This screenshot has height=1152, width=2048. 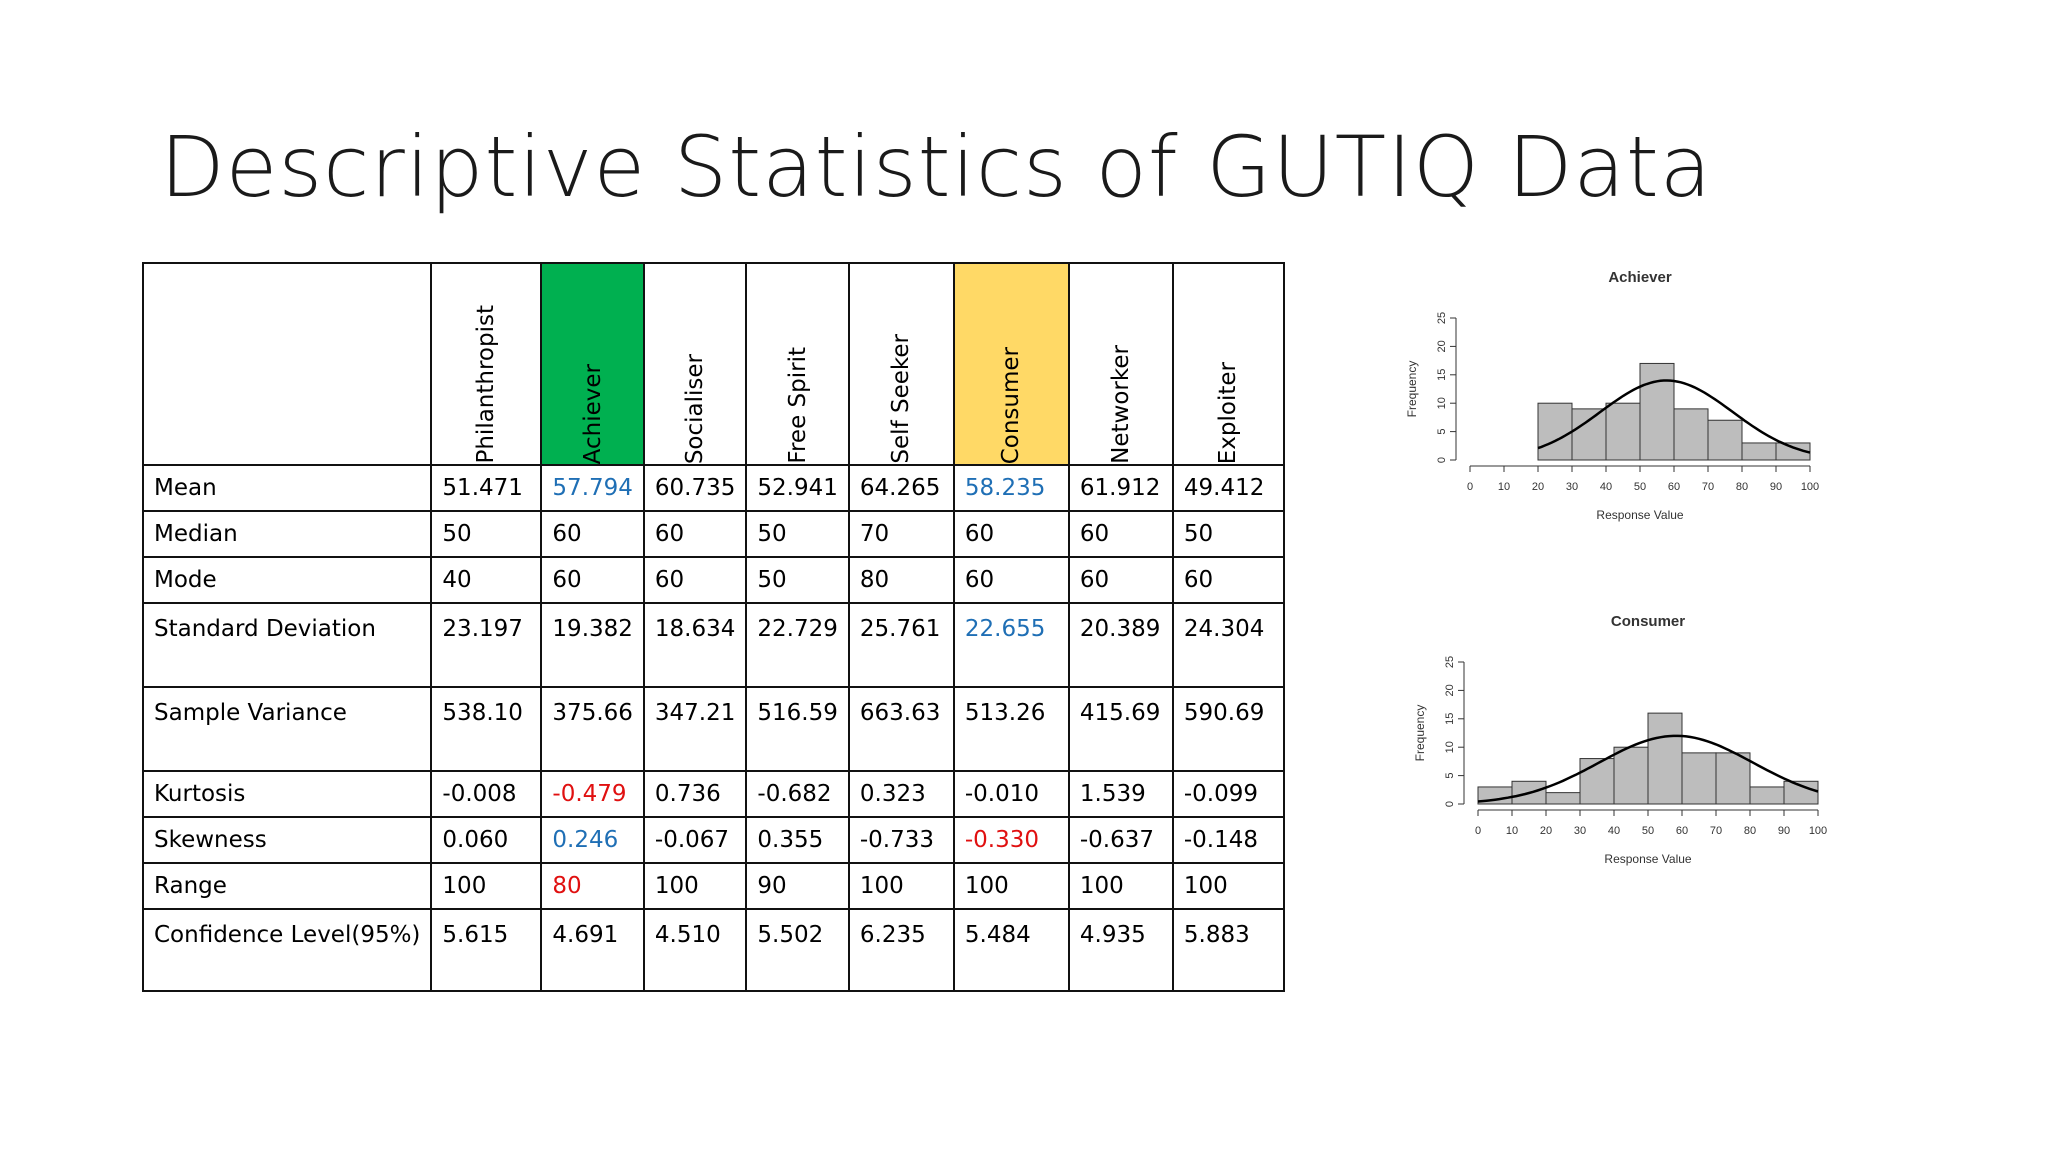 I want to click on table-cell: 64.265, so click(x=901, y=488).